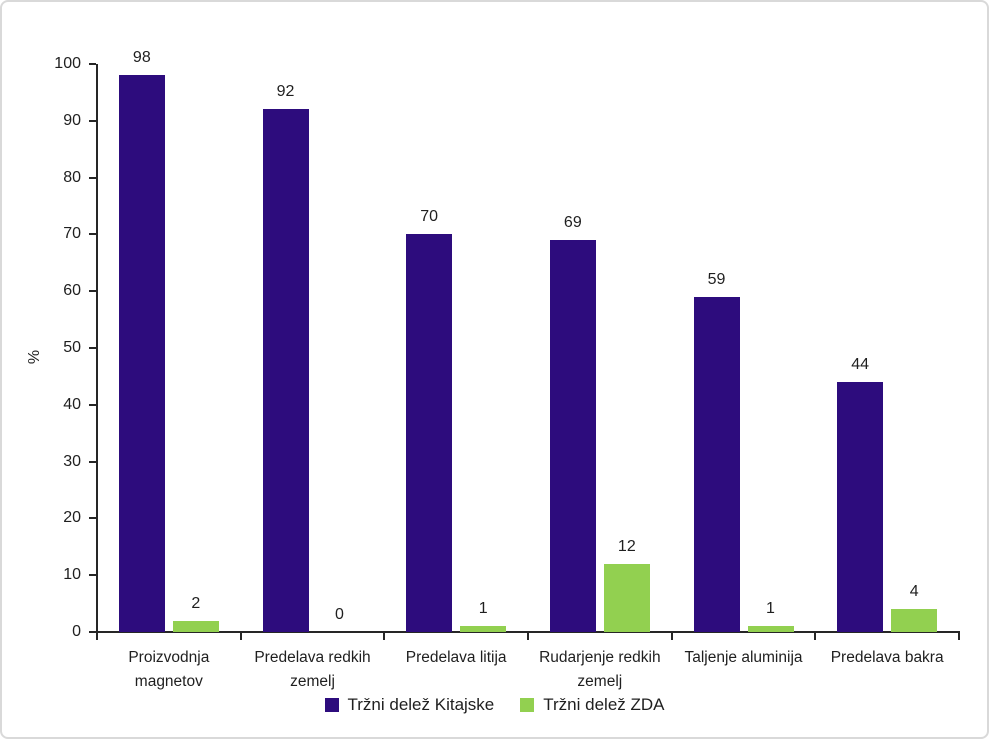 The width and height of the screenshot is (989, 739). Describe the element at coordinates (429, 217) in the screenshot. I see `value-label: 70` at that location.